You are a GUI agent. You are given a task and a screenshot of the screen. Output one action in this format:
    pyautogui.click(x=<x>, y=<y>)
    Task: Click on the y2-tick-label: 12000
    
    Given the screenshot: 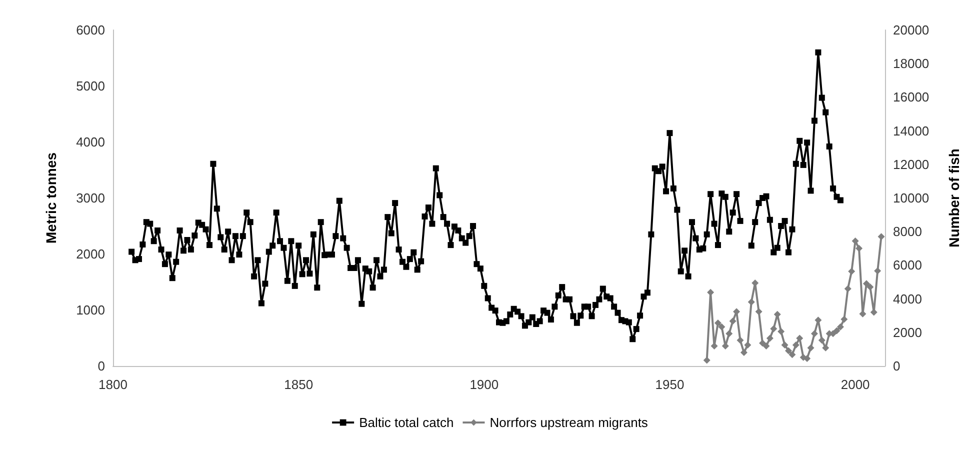 What is the action you would take?
    pyautogui.click(x=911, y=164)
    